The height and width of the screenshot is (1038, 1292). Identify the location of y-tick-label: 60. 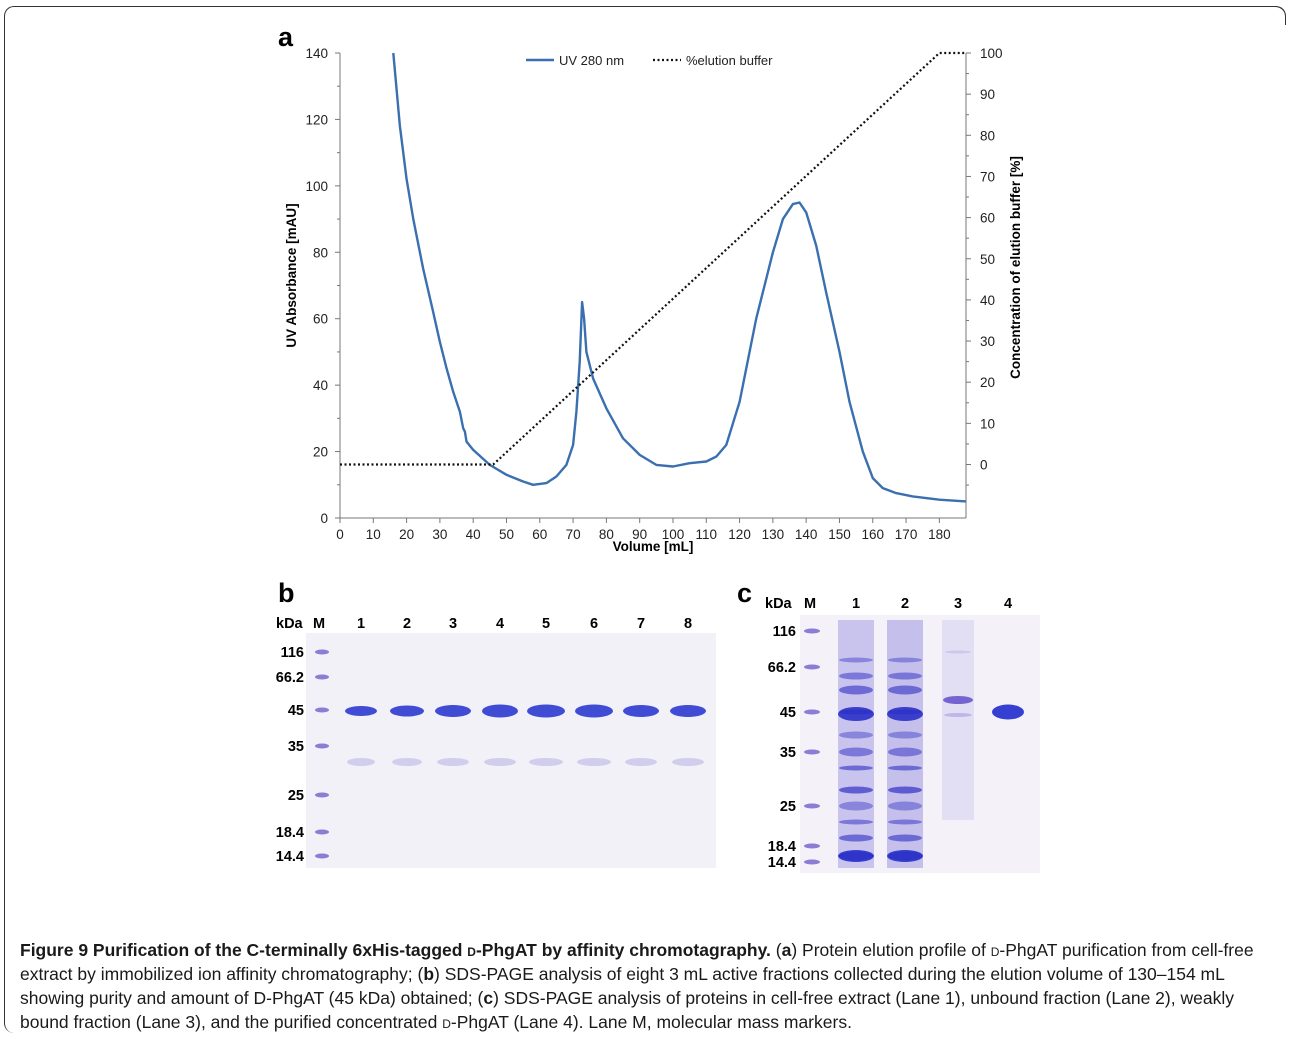
(320, 319).